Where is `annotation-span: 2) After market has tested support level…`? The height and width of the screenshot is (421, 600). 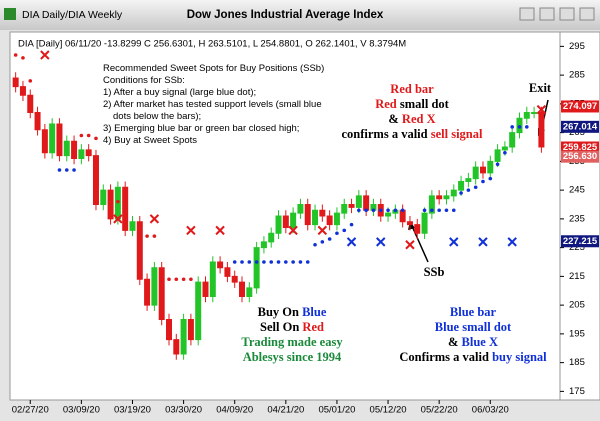
annotation-span: 2) After market has tested support level… is located at coordinates (212, 104).